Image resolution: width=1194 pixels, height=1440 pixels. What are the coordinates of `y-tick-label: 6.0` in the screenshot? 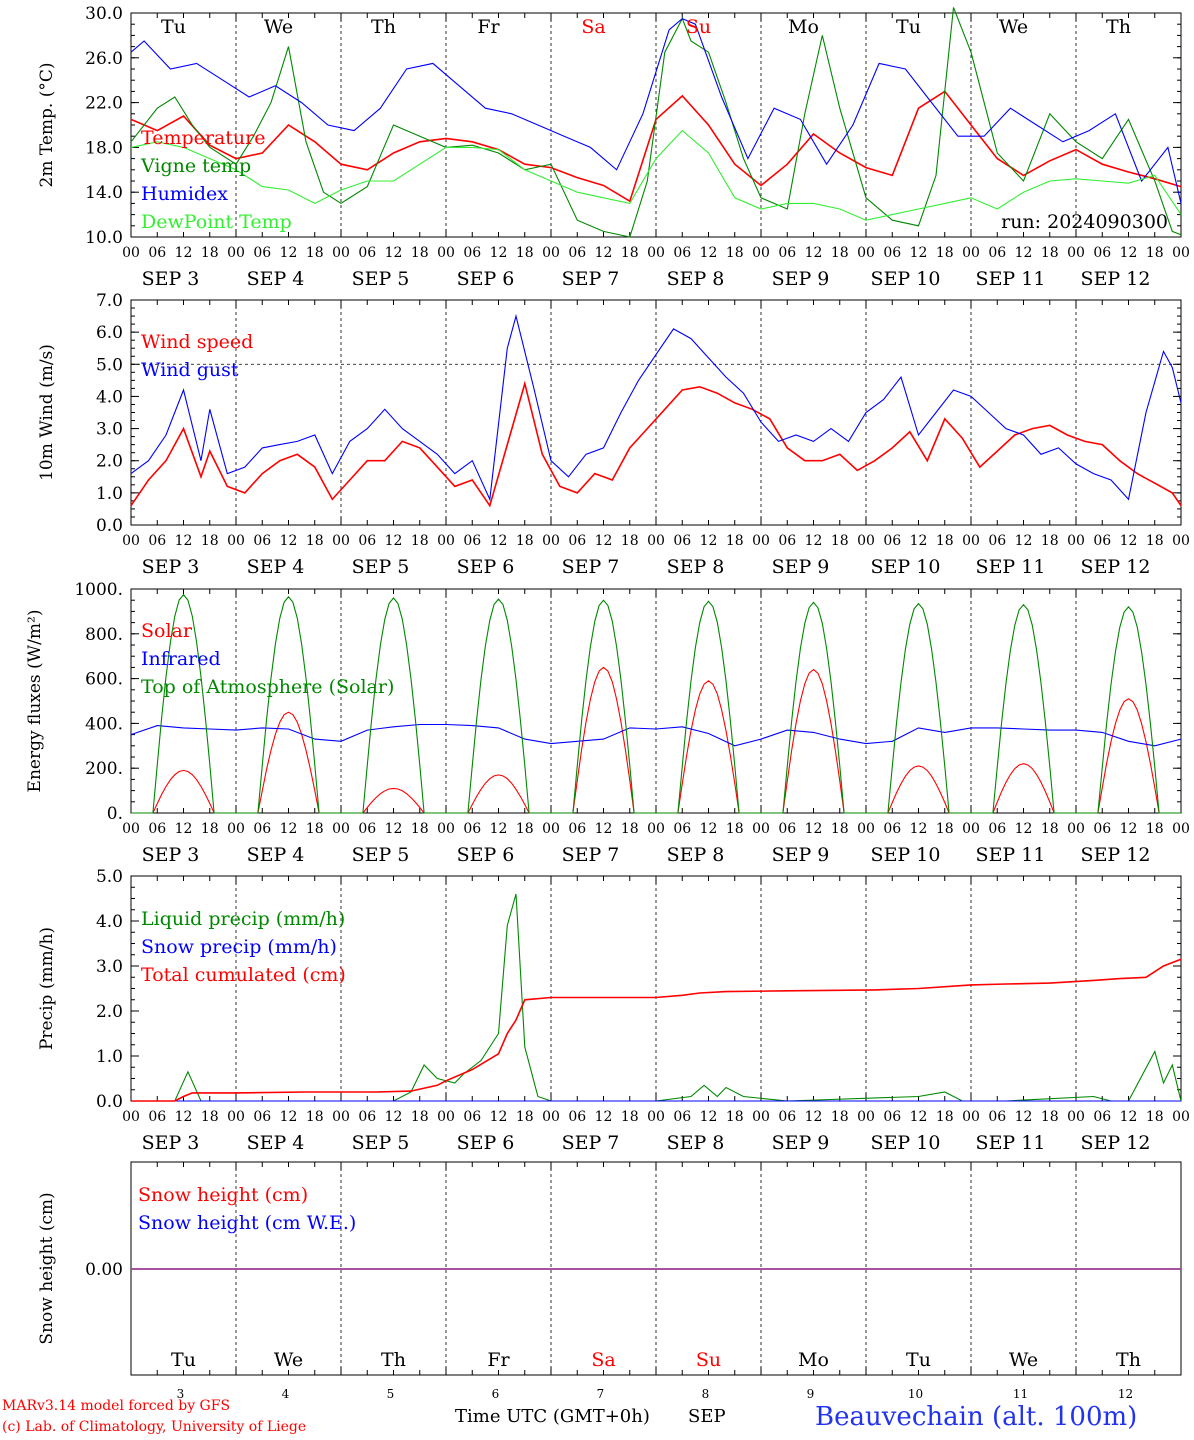 It's located at (109, 333).